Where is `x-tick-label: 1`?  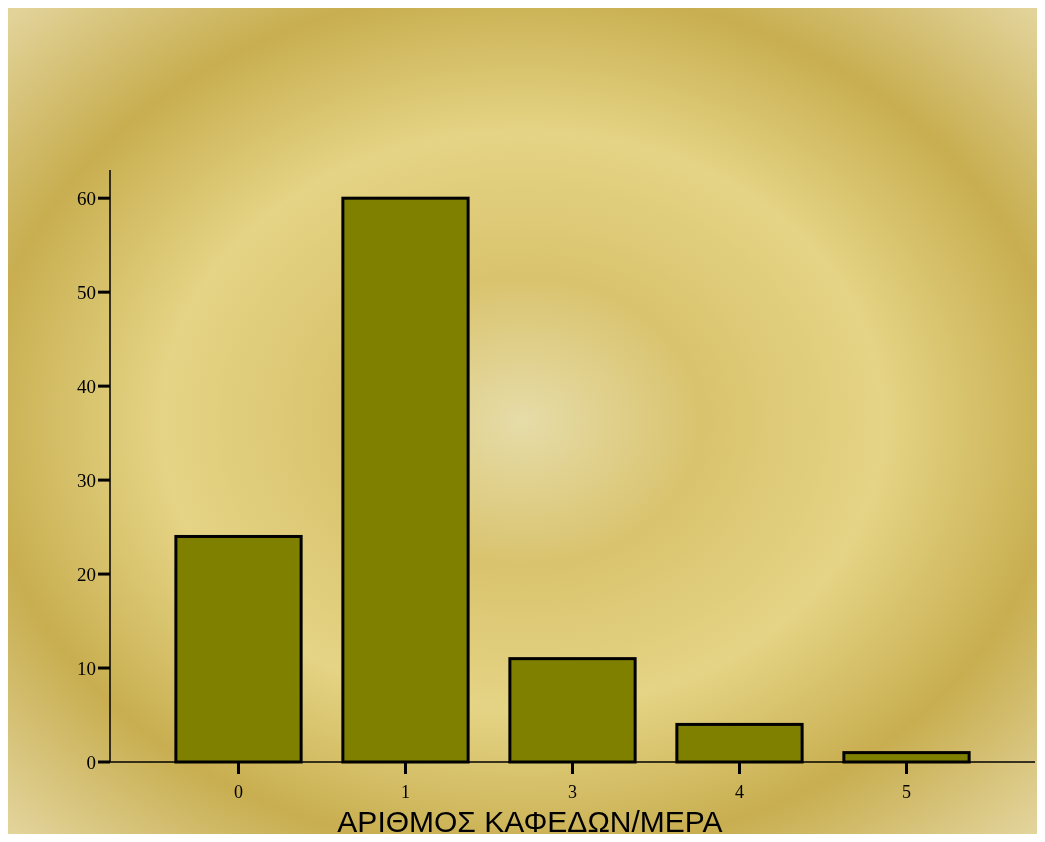 x-tick-label: 1 is located at coordinates (405, 792).